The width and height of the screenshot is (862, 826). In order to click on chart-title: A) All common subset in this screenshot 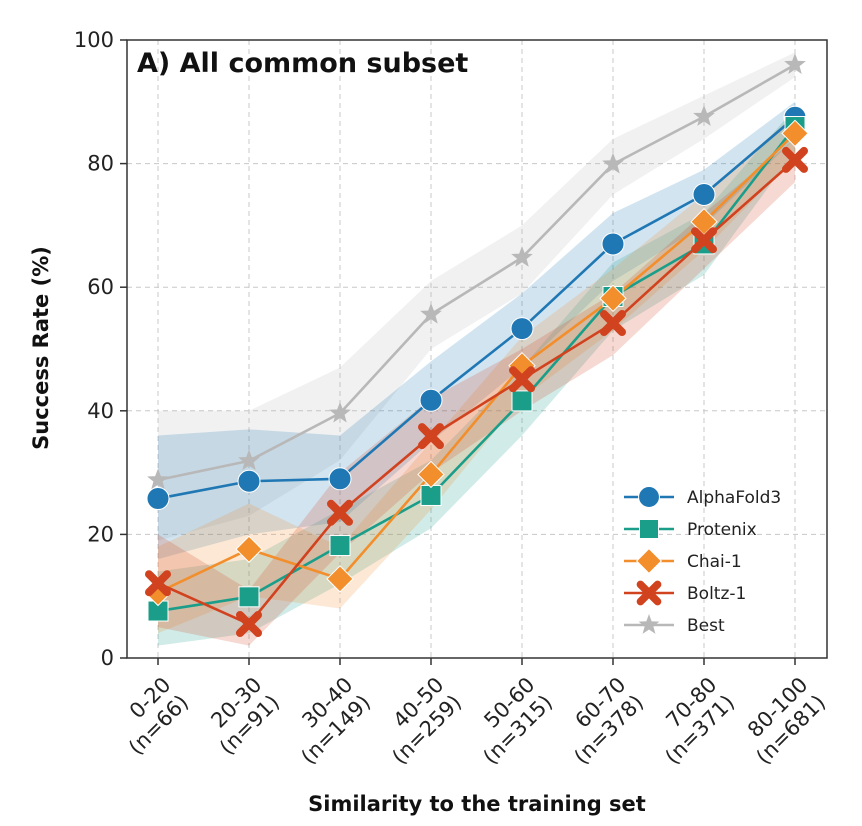, I will do `click(302, 63)`.